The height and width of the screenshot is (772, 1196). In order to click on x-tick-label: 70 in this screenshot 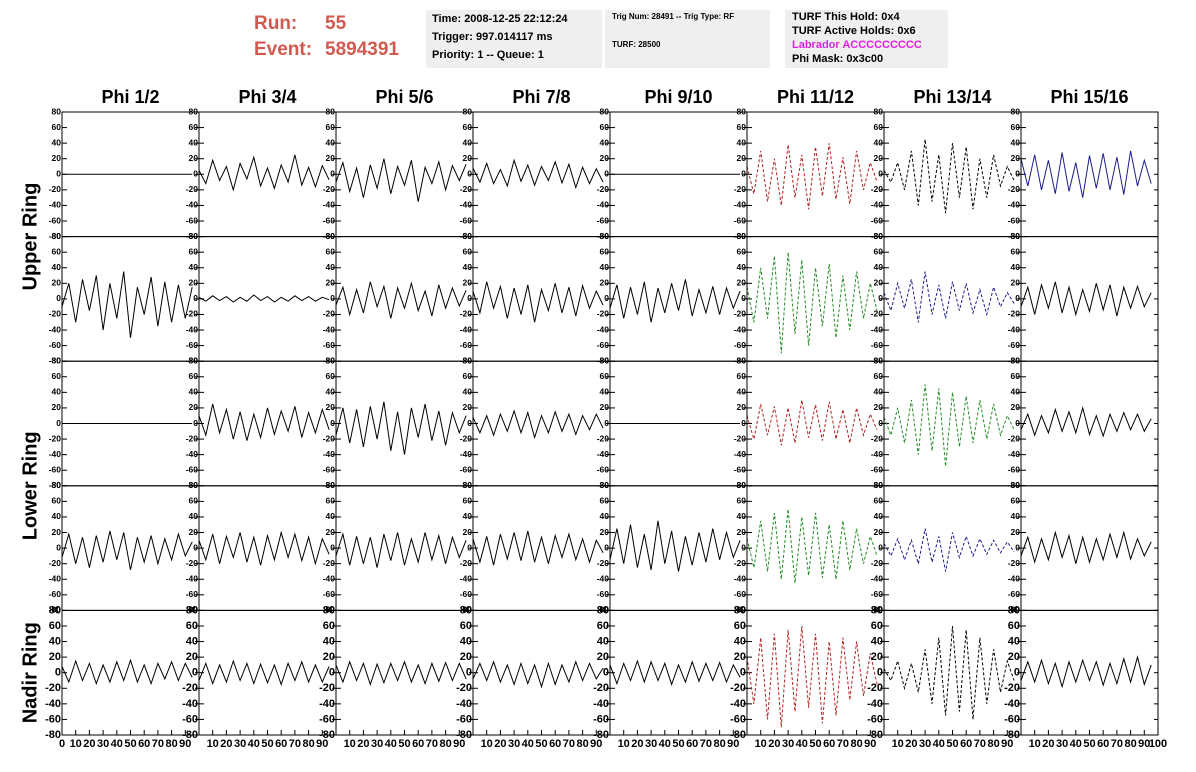, I will do `click(158, 744)`.